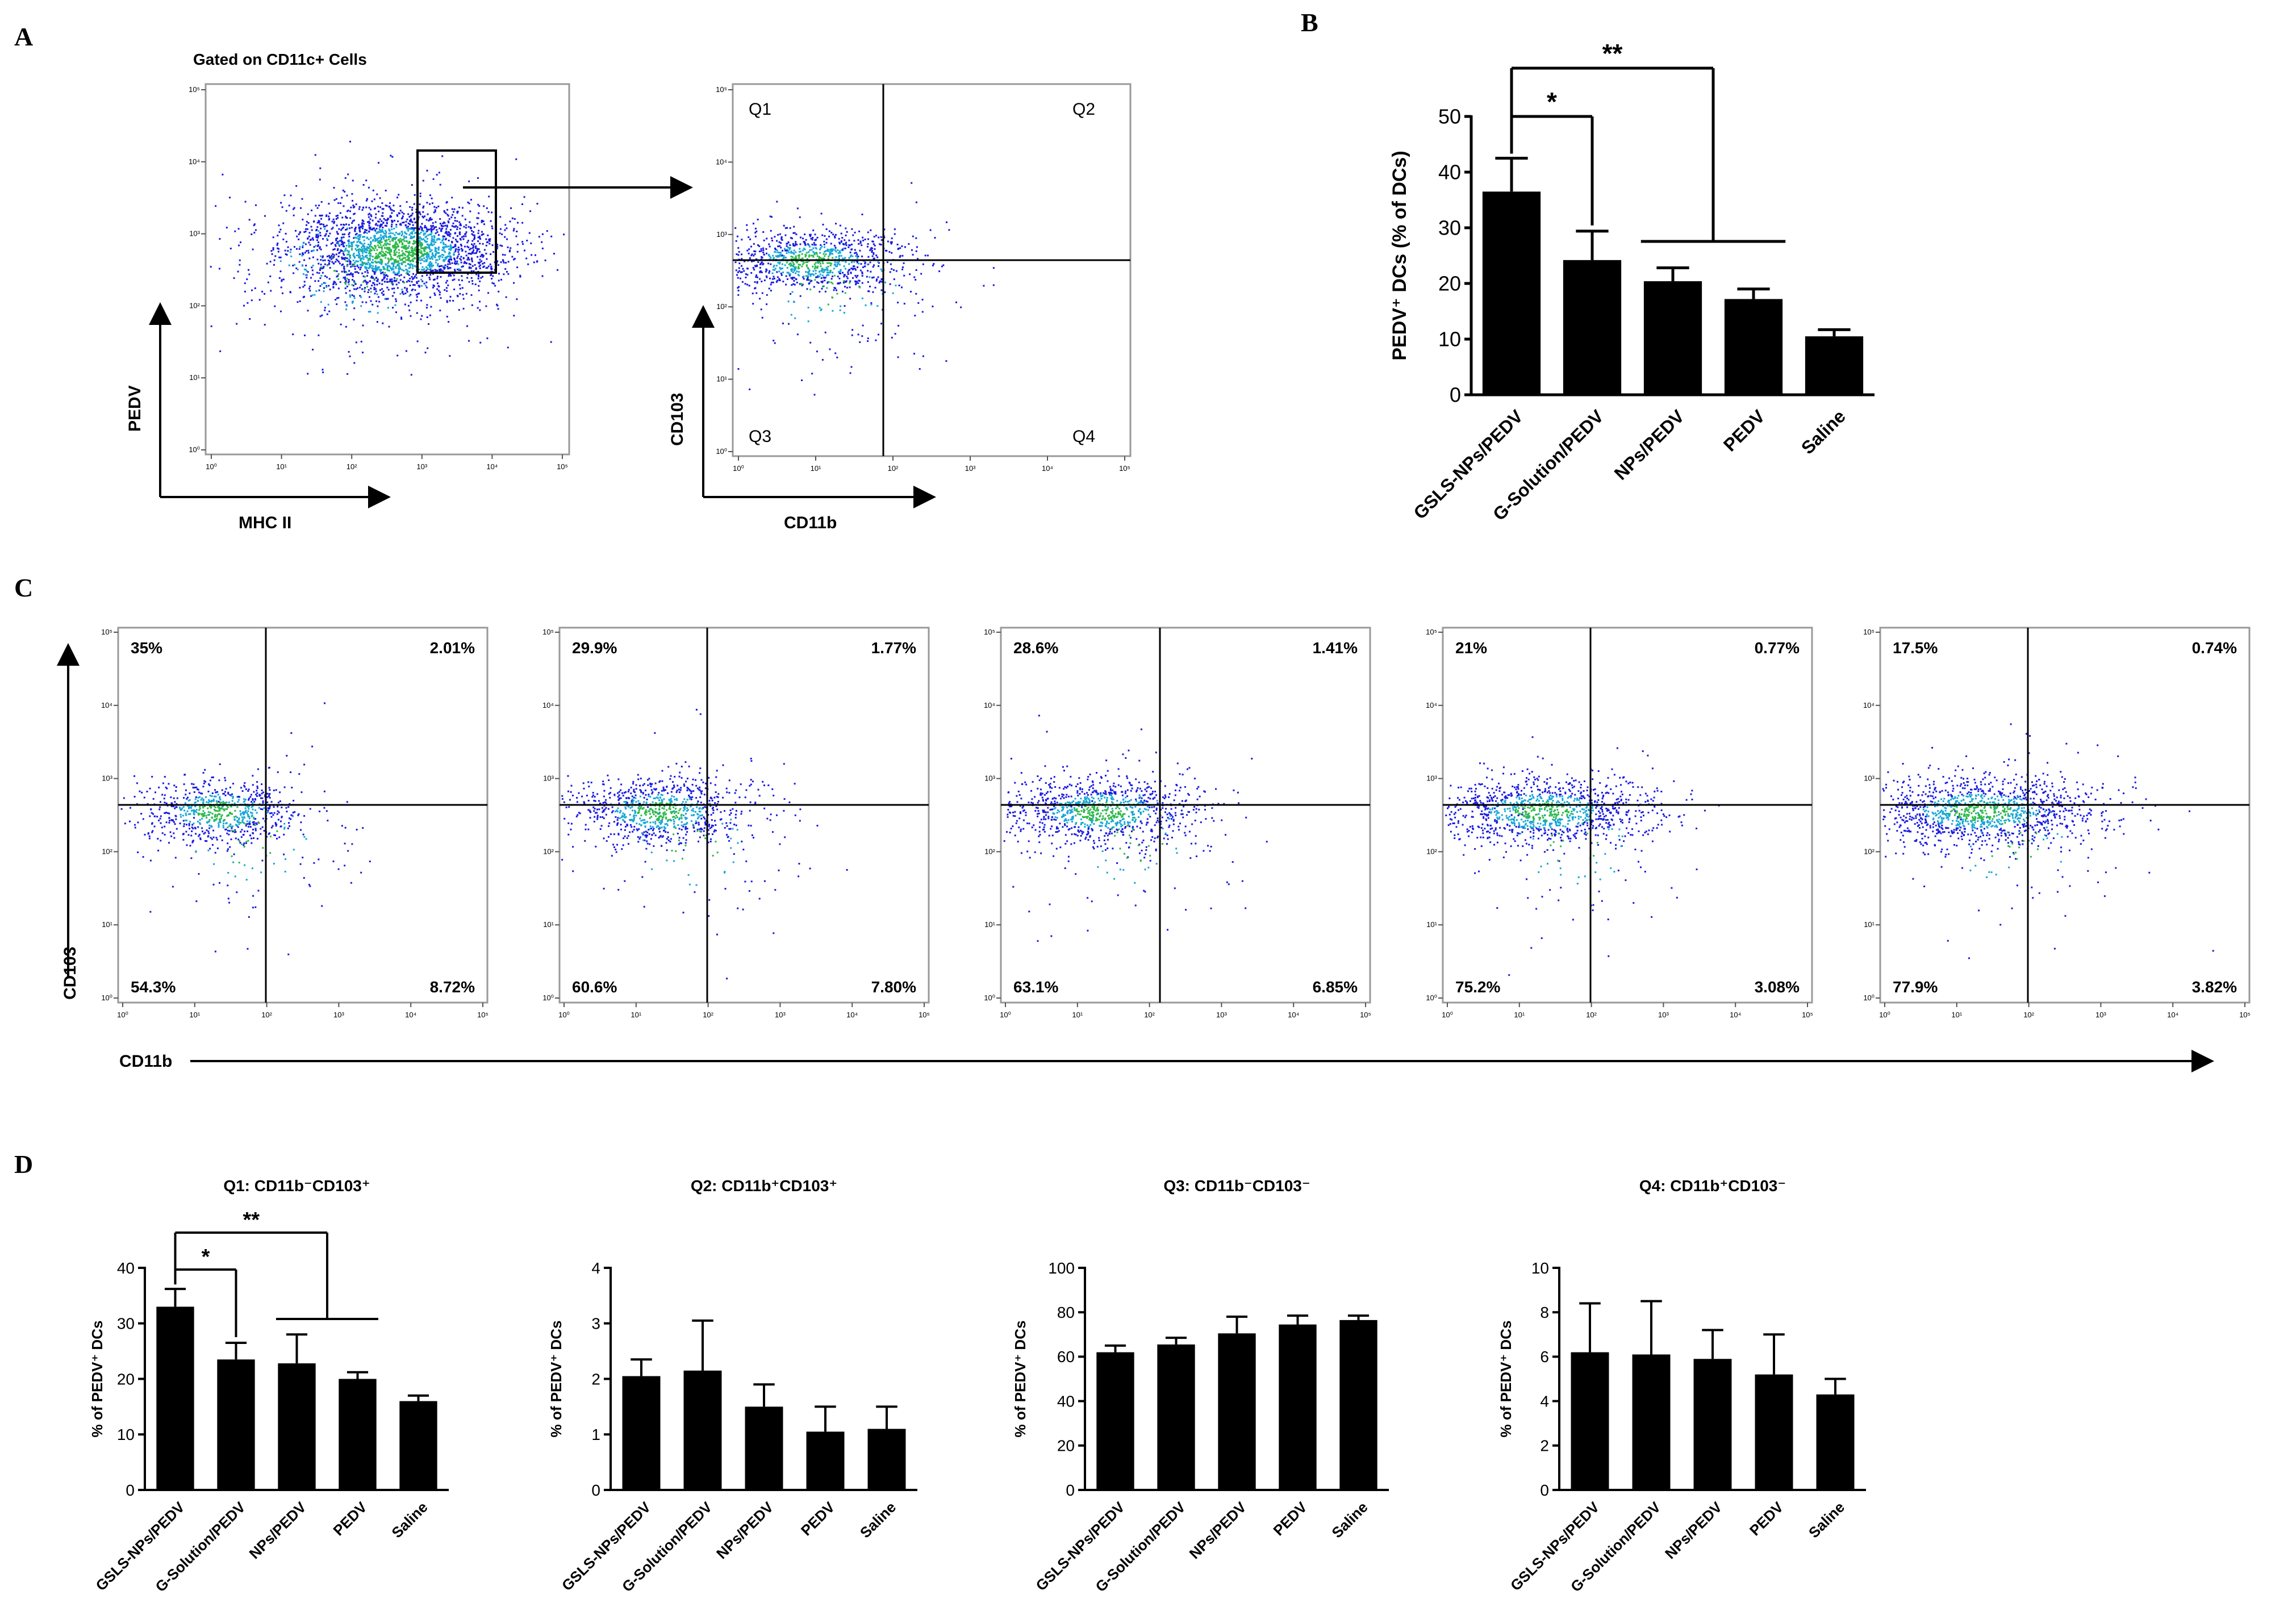  Describe the element at coordinates (704, 844) in the screenshot. I see `flow-scatter` at that location.